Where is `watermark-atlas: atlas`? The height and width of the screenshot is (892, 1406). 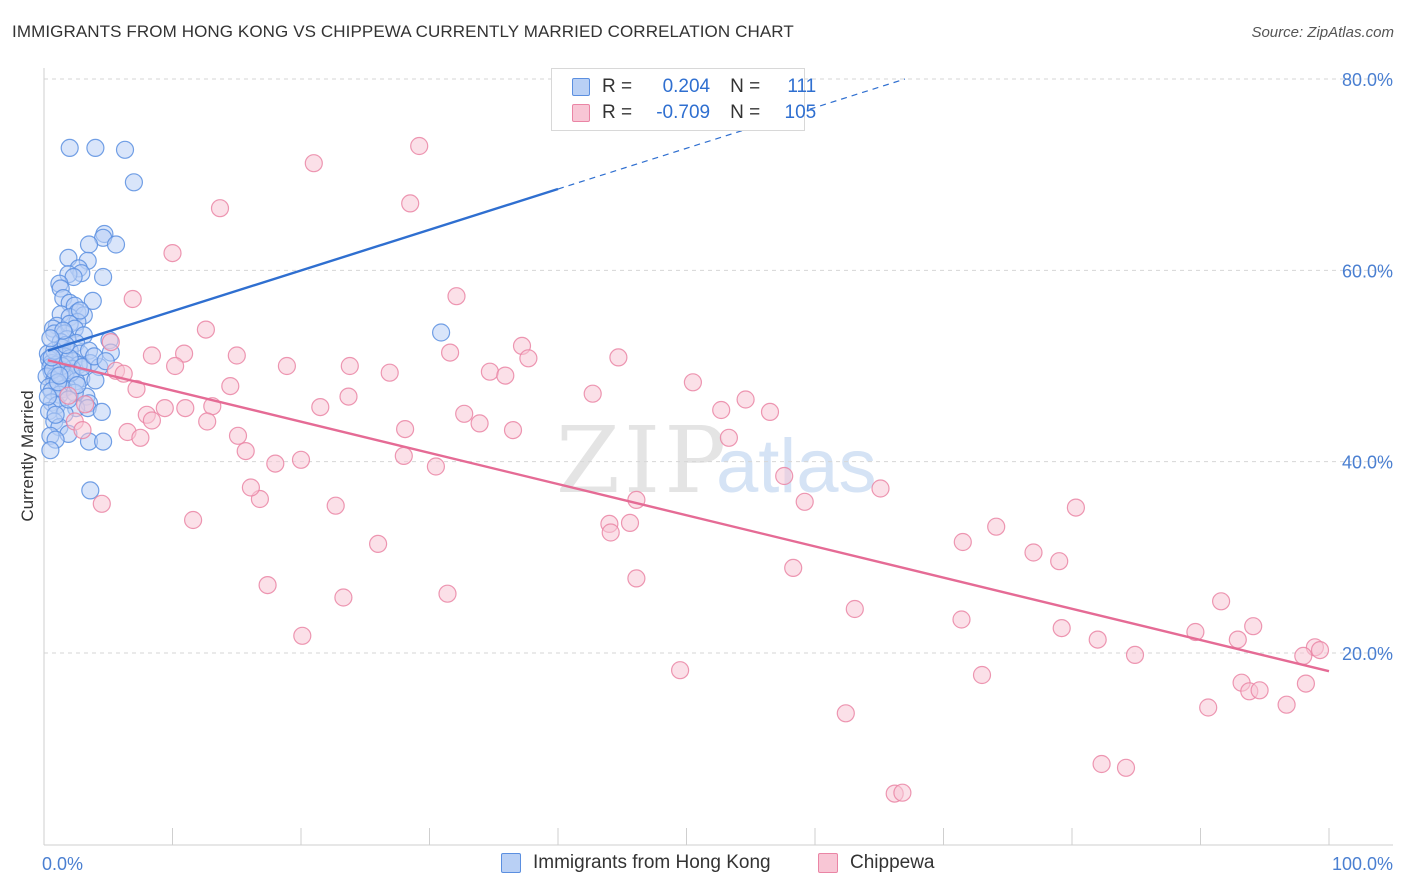 watermark-atlas: atlas is located at coordinates (796, 466).